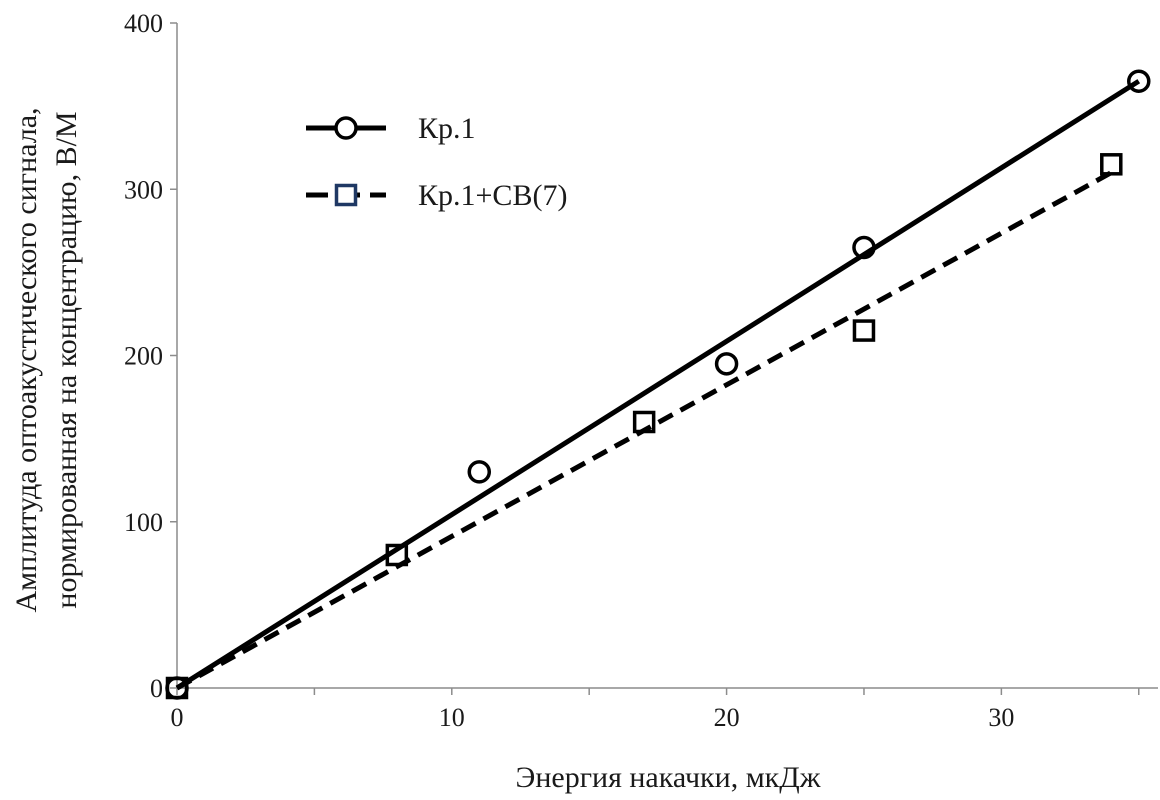  Describe the element at coordinates (66, 359) in the screenshot. I see `y-axis-label-line: нормированная на концентрацию, В/М` at that location.